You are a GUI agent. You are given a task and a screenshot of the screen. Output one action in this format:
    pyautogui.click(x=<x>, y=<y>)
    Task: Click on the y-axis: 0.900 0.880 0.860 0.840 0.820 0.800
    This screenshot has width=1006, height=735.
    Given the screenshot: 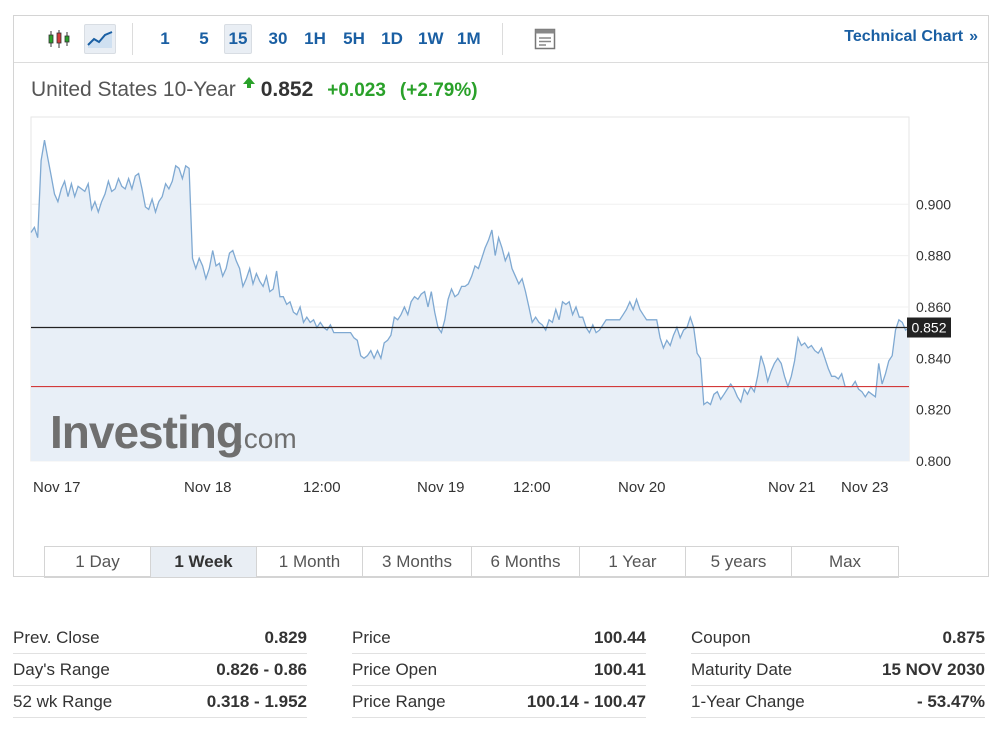 What is the action you would take?
    pyautogui.click(x=933, y=332)
    